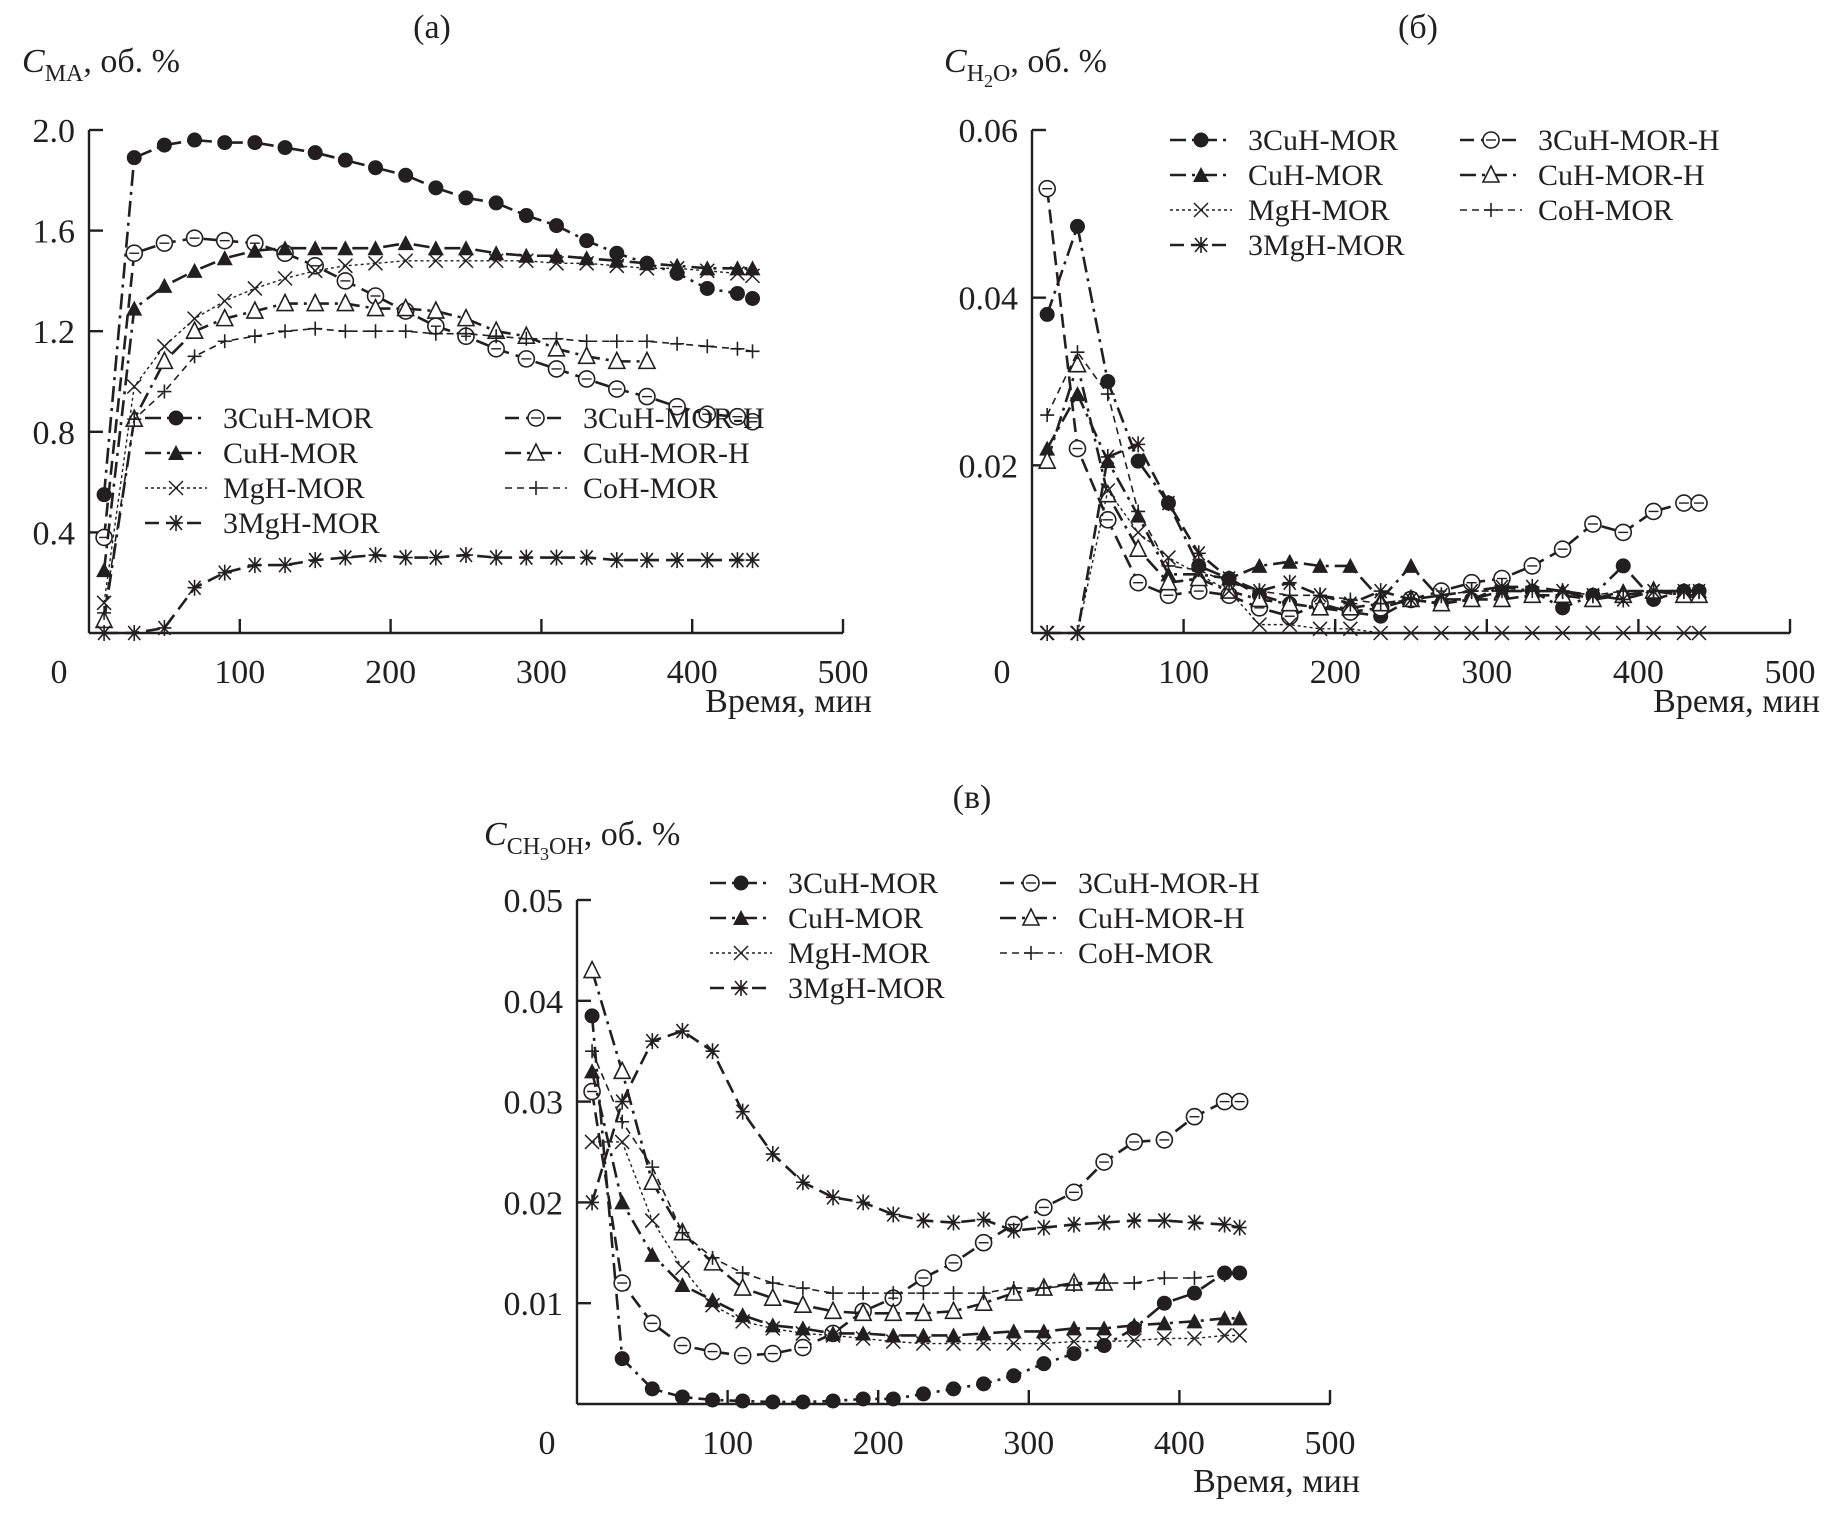 The width and height of the screenshot is (1827, 1514). I want to click on x-tick-label: 100, so click(1183, 672).